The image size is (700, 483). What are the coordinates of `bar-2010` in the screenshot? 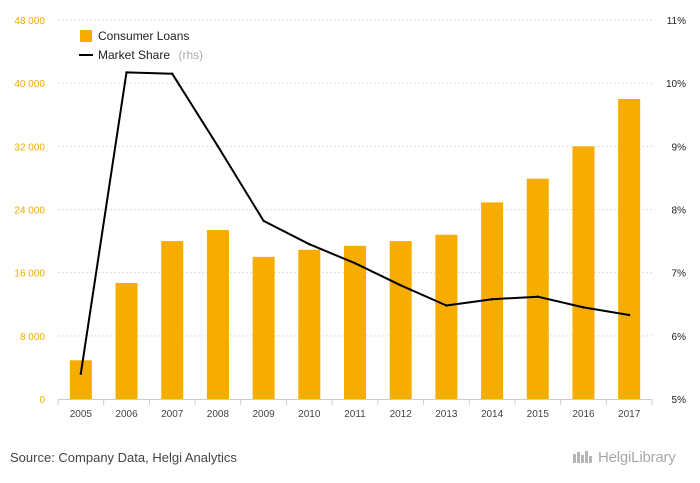 It's located at (309, 324).